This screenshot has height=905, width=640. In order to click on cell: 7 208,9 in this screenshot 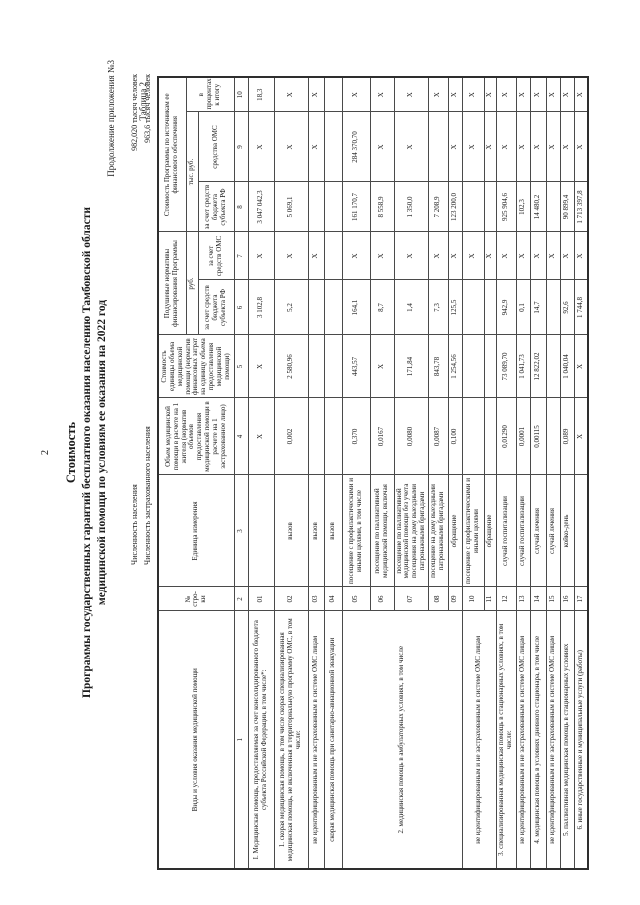, I will do `click(438, 207)`.